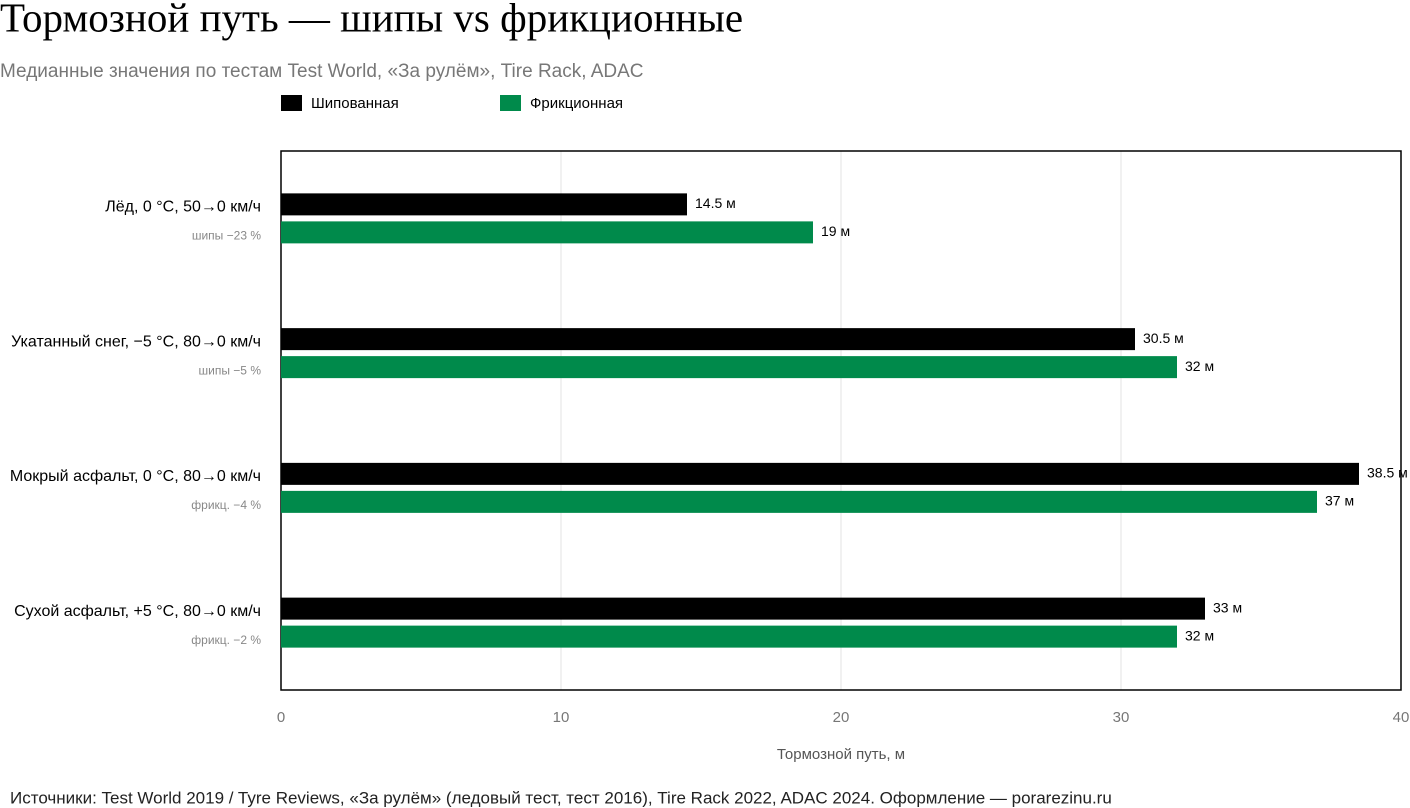  What do you see at coordinates (1227, 607) in the screenshot?
I see `value-label: 33 м` at bounding box center [1227, 607].